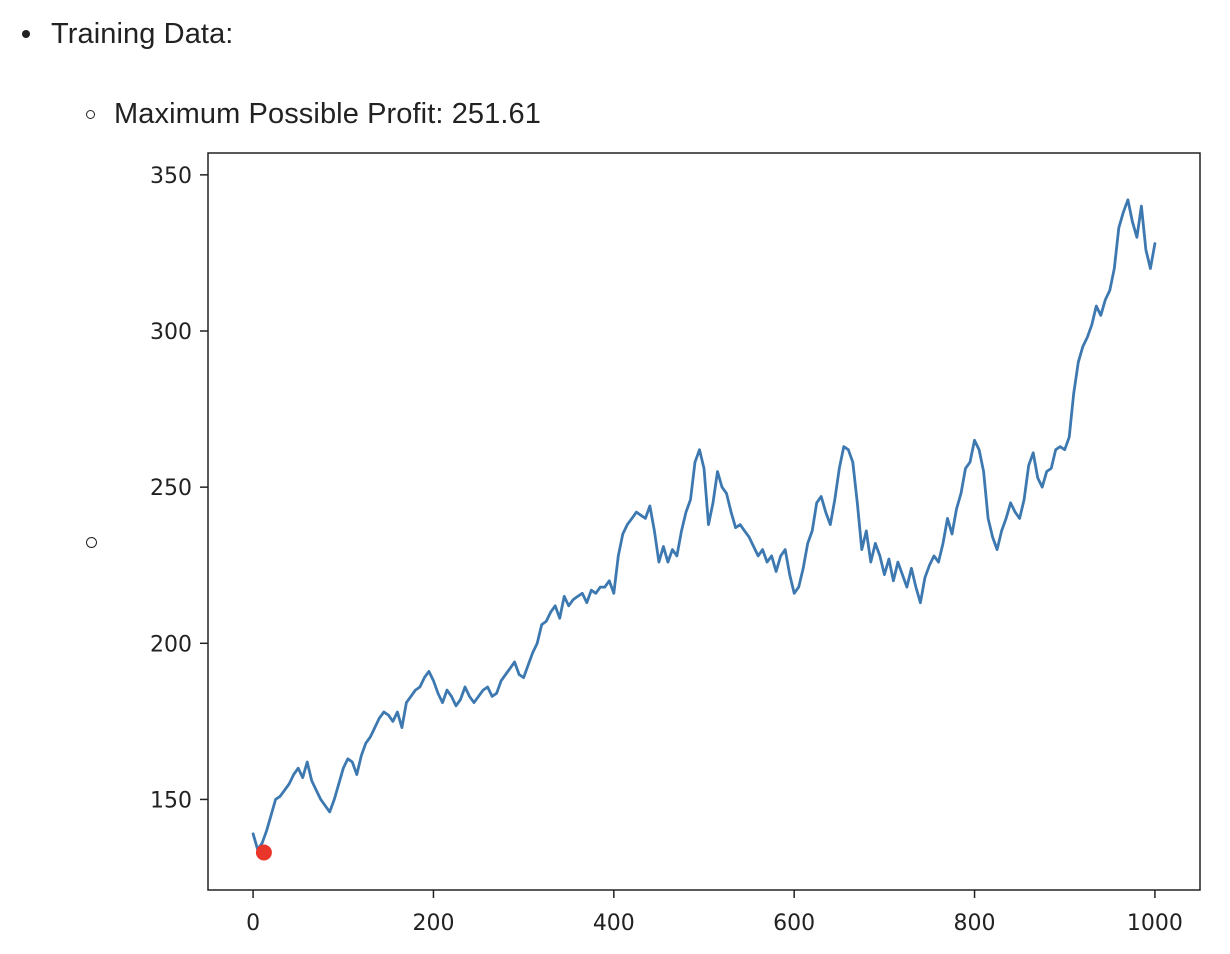 The width and height of the screenshot is (1230, 954). I want to click on x-tick-label: 600, so click(794, 923).